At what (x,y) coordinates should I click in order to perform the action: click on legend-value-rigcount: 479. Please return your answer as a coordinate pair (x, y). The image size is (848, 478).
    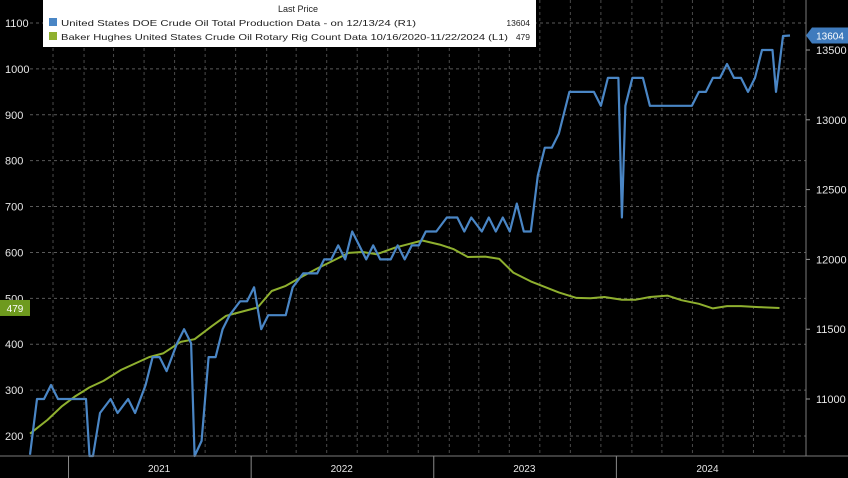
    Looking at the image, I should click on (523, 37).